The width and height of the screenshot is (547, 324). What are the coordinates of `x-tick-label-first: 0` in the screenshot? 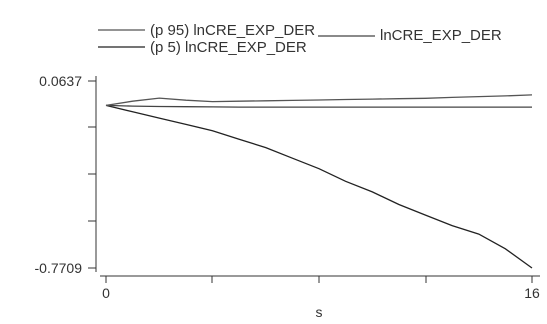 It's located at (106, 293).